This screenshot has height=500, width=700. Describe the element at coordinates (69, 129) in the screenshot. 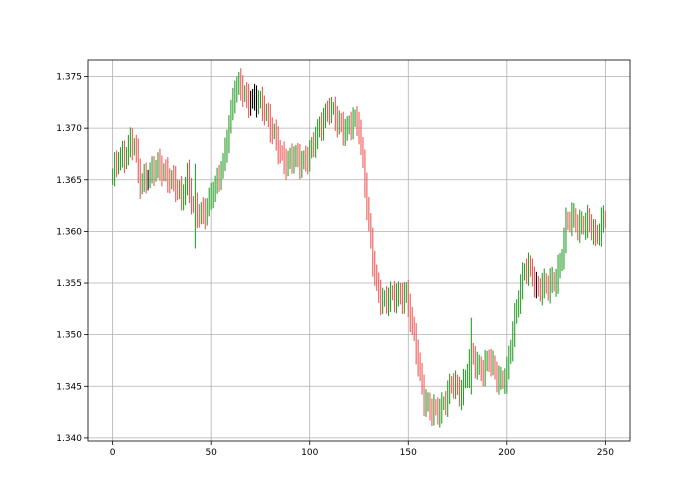

I see `y-tick-label: 1.370` at that location.